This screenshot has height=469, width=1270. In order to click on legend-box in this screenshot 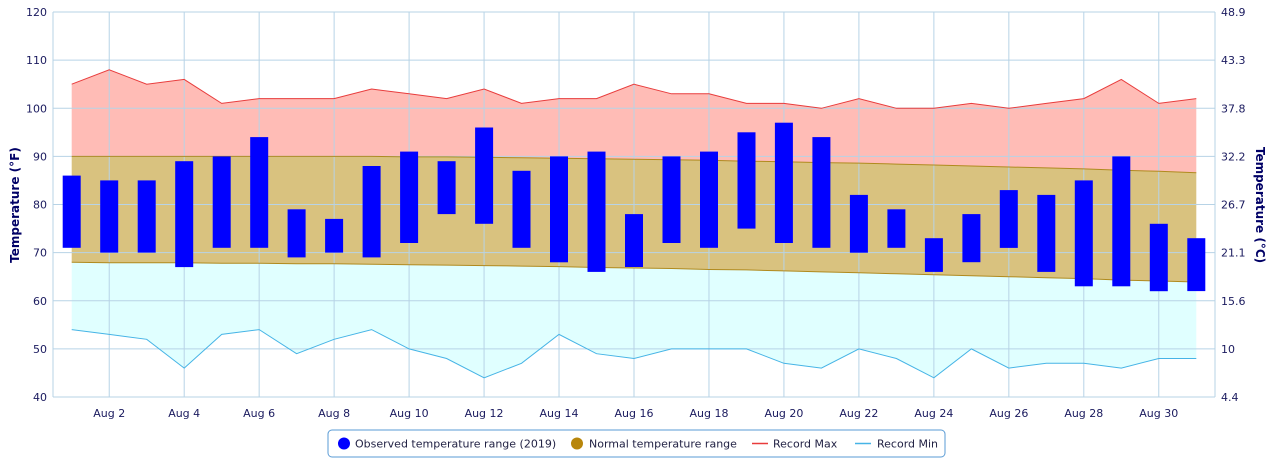, I will do `click(636, 443)`.